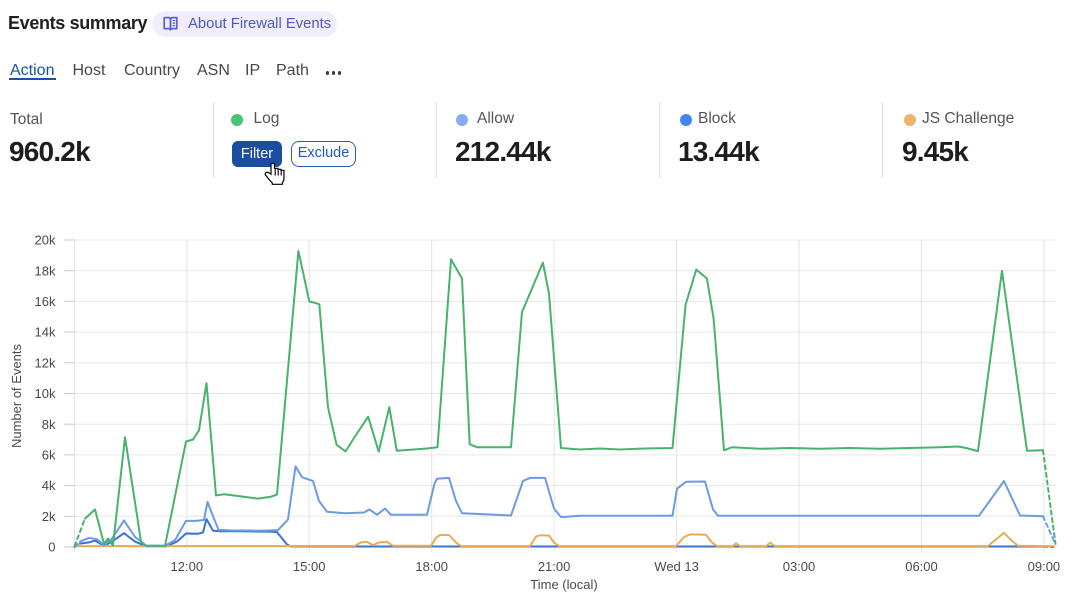 The image size is (1068, 598). What do you see at coordinates (49, 455) in the screenshot?
I see `svg-text: 6k` at bounding box center [49, 455].